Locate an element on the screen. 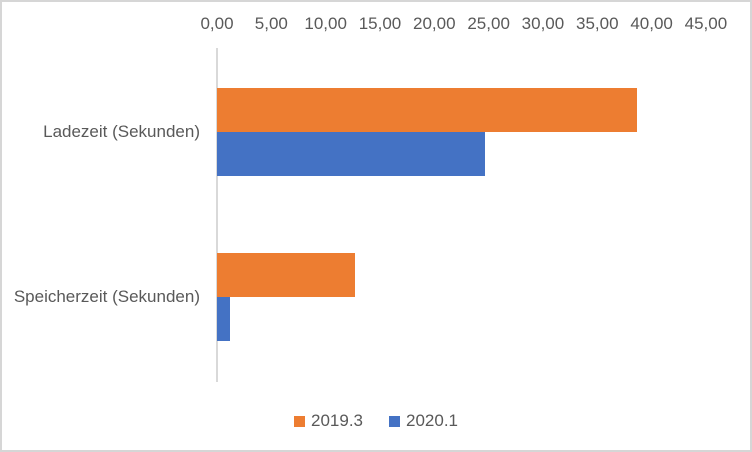  legend-item: 2020.1 is located at coordinates (423, 421).